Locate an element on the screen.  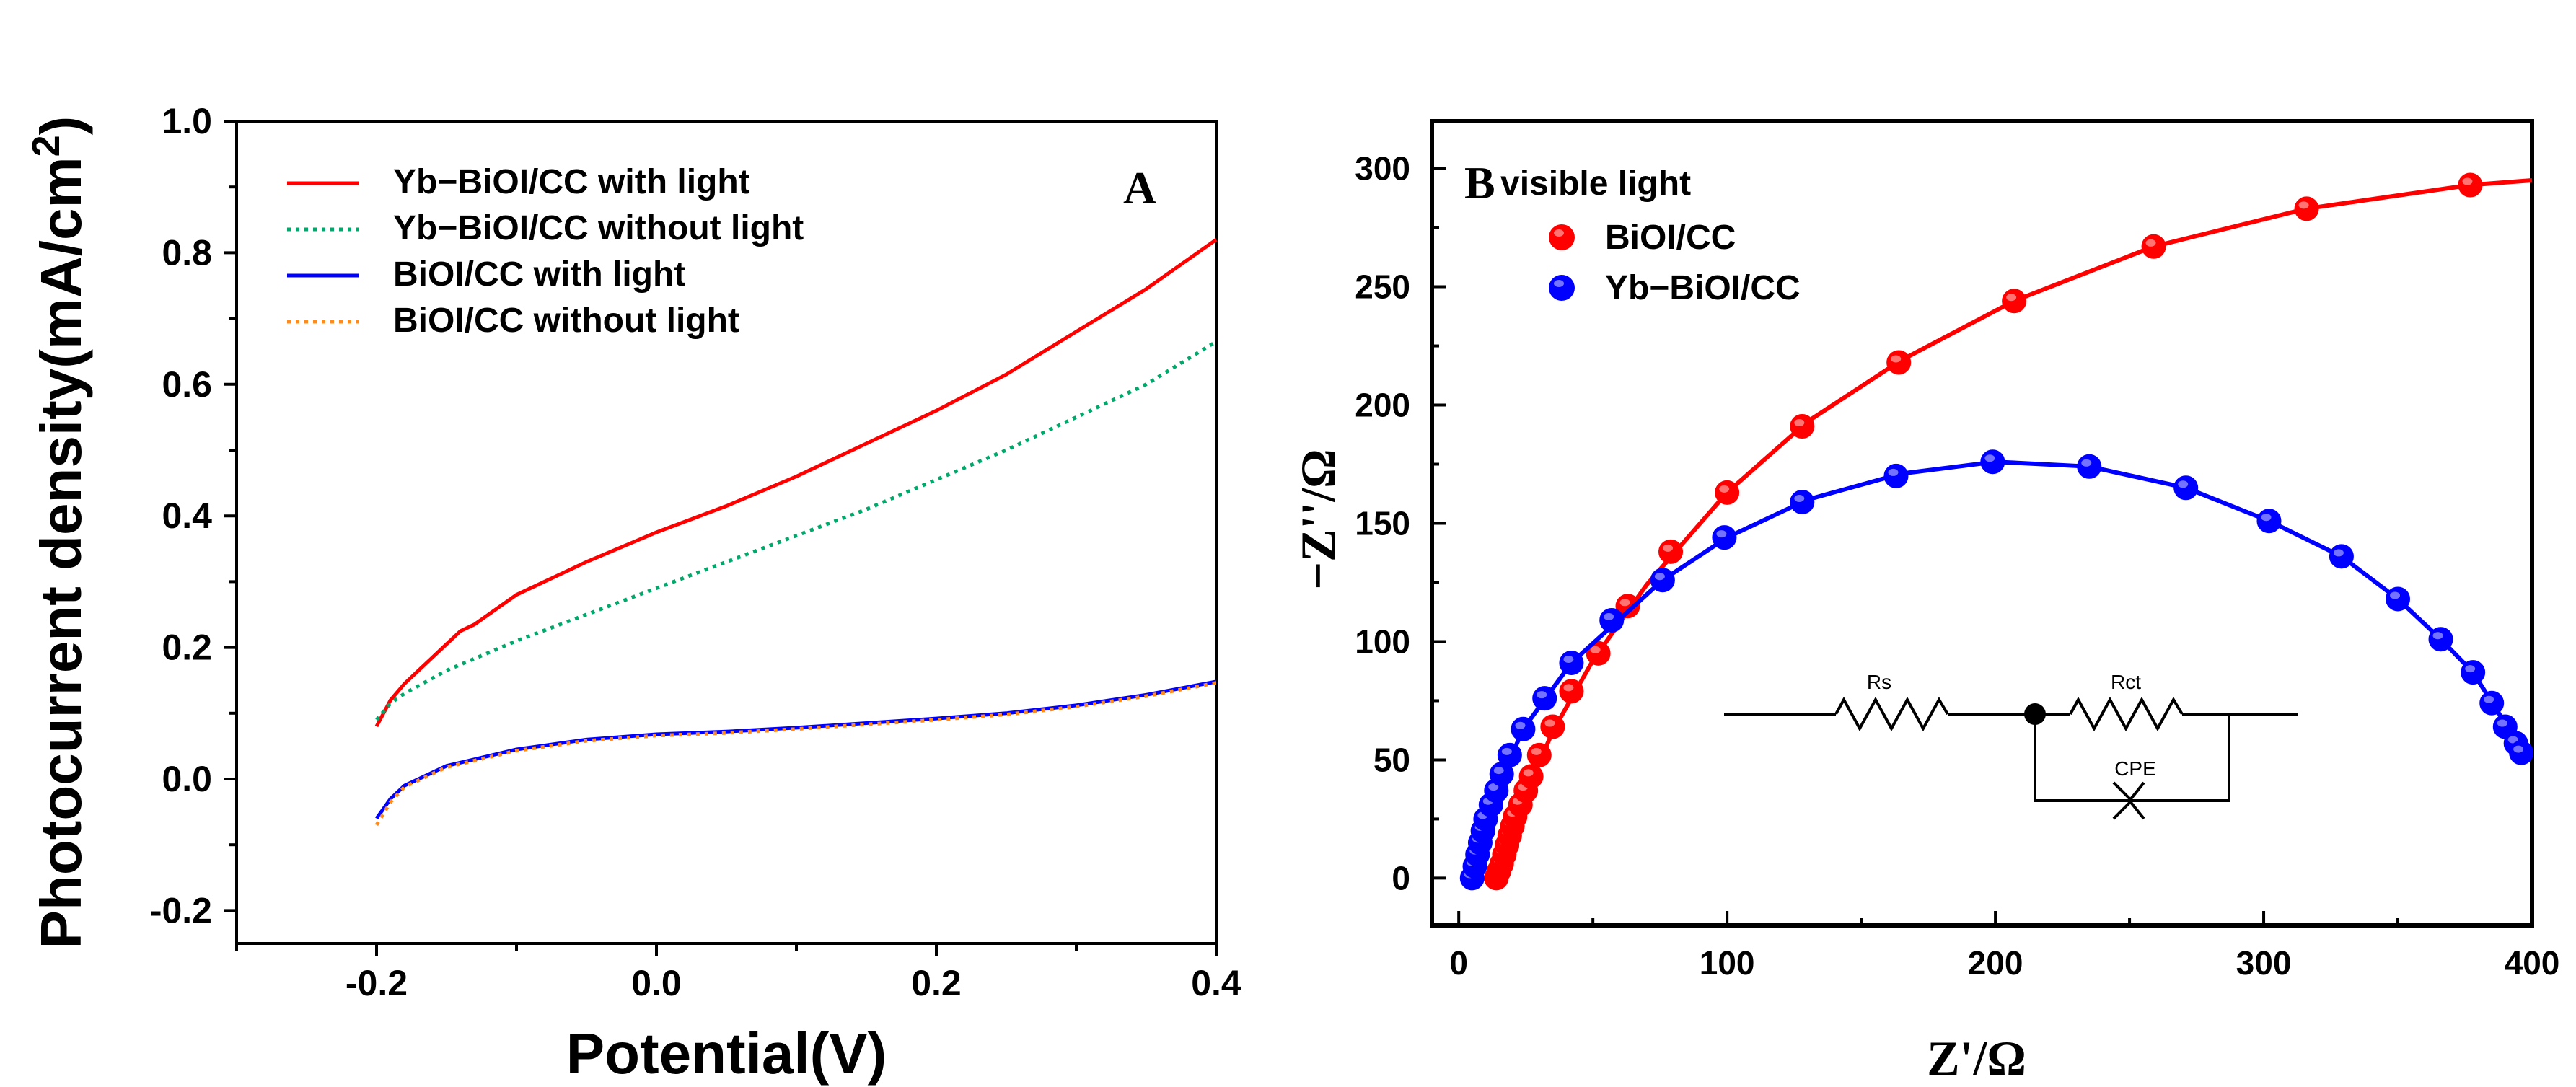
a-y-tick-label: 0.4 is located at coordinates (187, 516).